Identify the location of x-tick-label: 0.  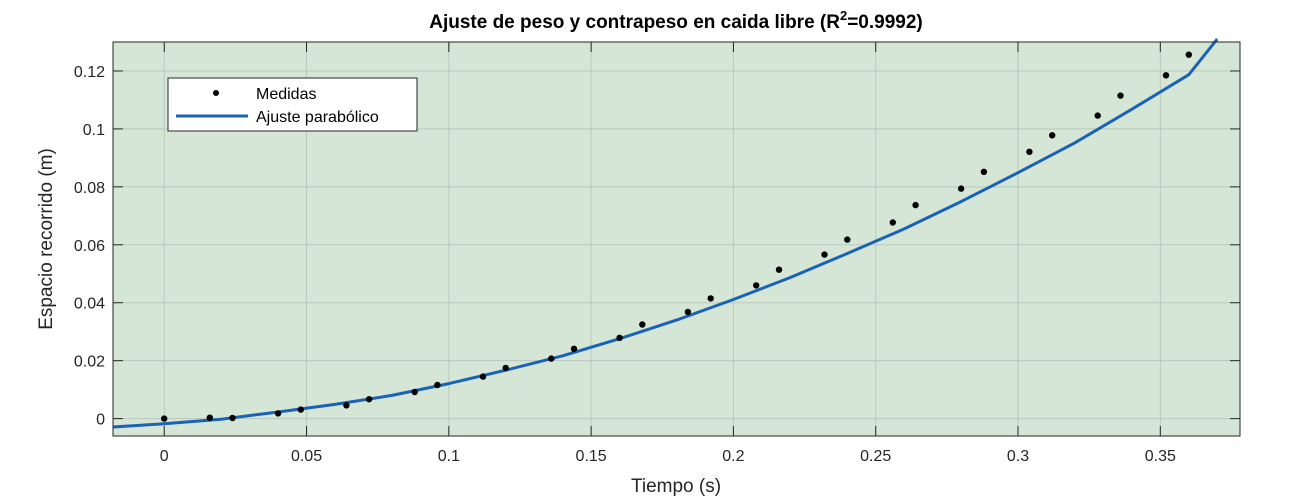
(164, 456).